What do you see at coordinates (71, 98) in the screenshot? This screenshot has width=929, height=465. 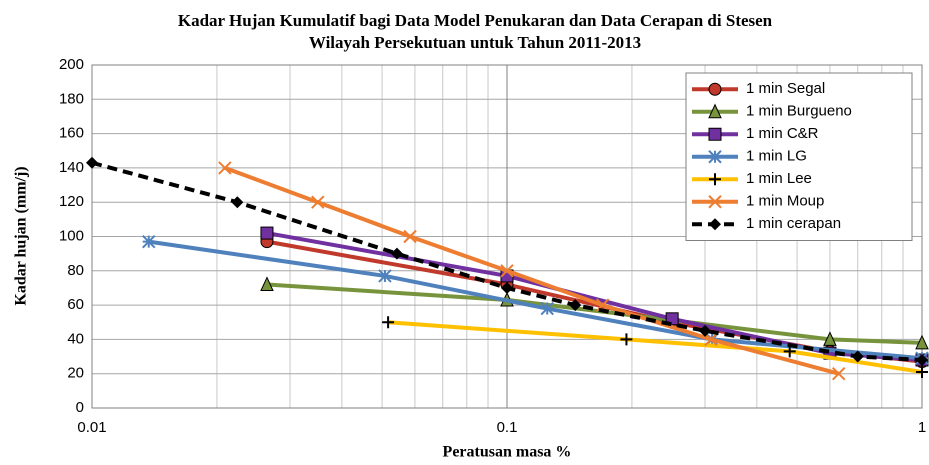 I see `y-tick-label: 180` at bounding box center [71, 98].